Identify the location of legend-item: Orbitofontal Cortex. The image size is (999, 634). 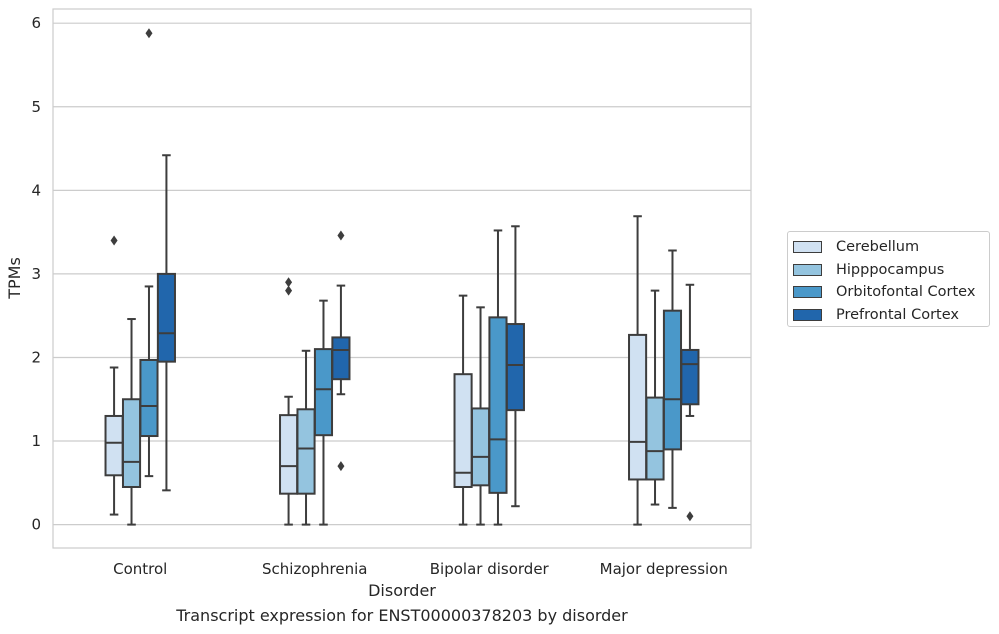
(891, 292).